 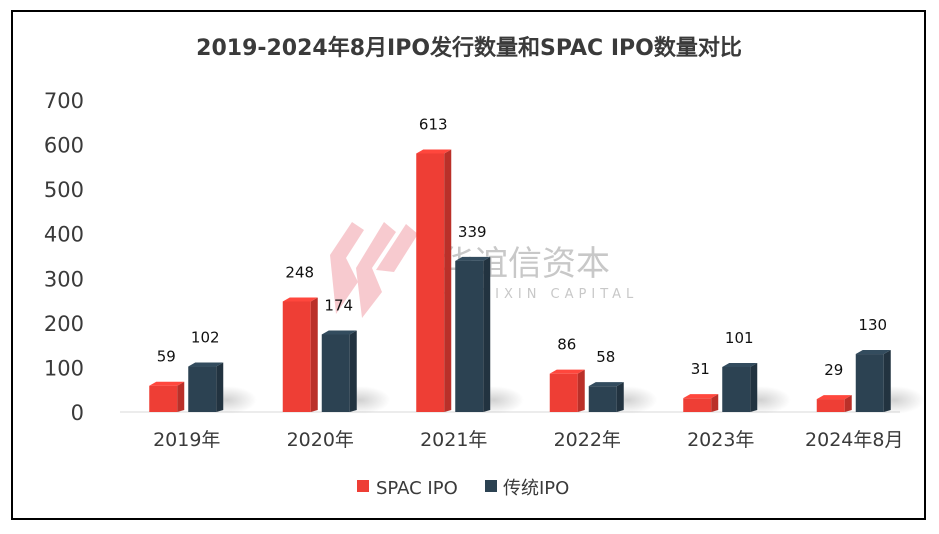 What do you see at coordinates (363, 486) in the screenshot?
I see `legend-swatch-spac` at bounding box center [363, 486].